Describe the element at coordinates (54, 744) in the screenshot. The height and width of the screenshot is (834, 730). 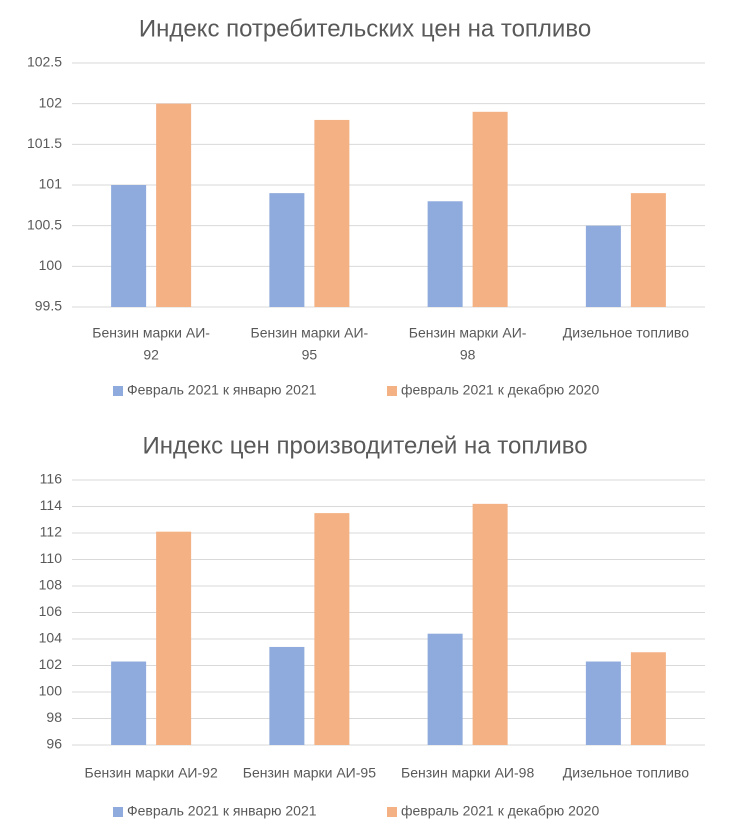
I see `y-tick-label: 96` at that location.